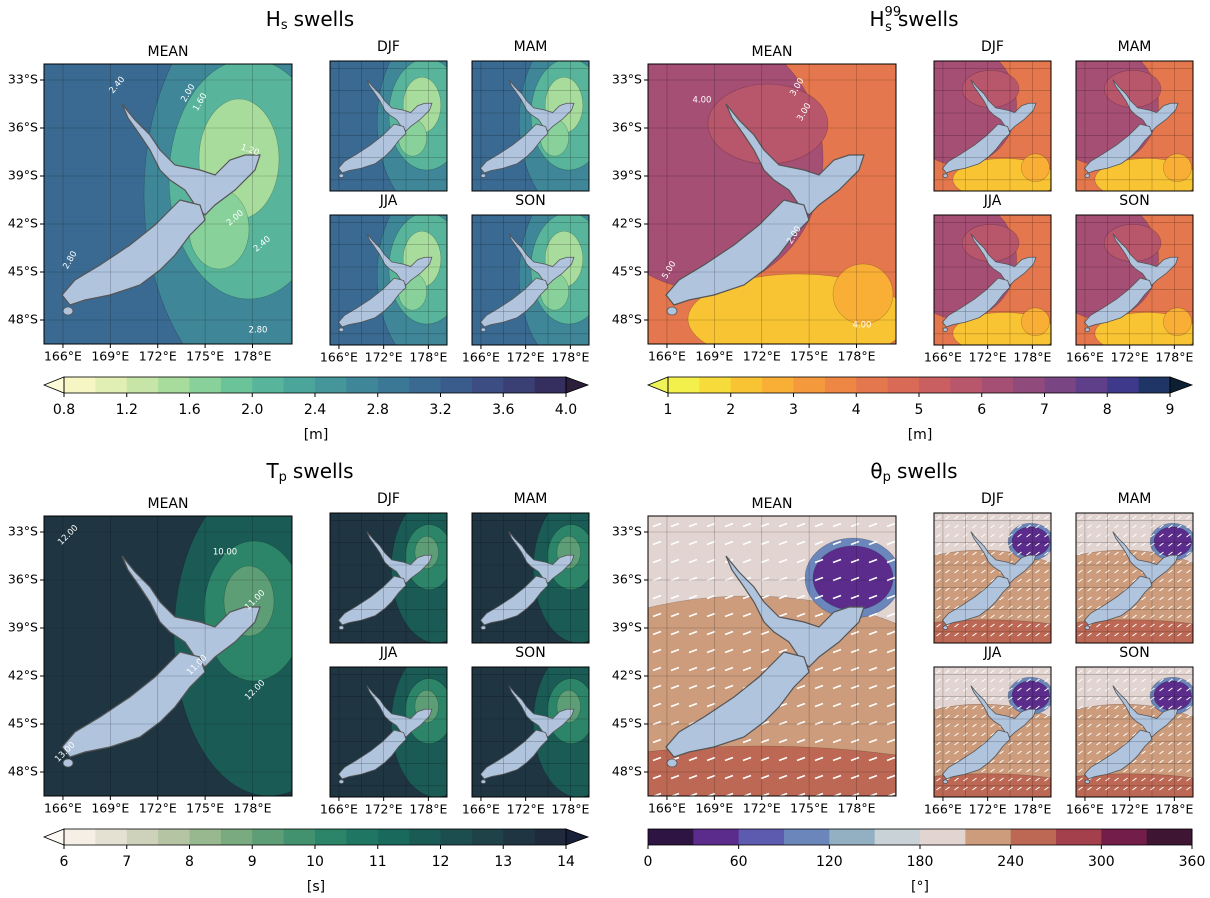 The height and width of the screenshot is (898, 1210). Describe the element at coordinates (1135, 499) in the screenshot. I see `subplot-label: MAM` at that location.